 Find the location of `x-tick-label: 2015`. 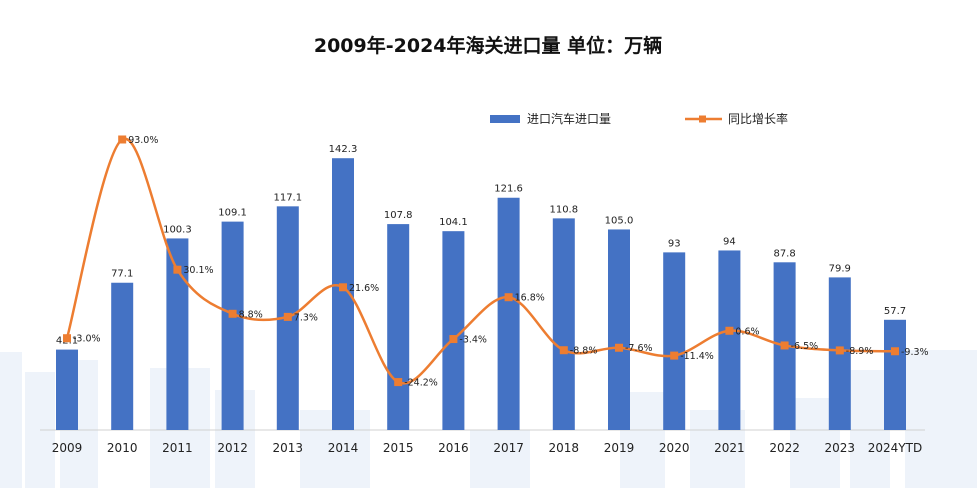

x-tick-label: 2015 is located at coordinates (398, 448).